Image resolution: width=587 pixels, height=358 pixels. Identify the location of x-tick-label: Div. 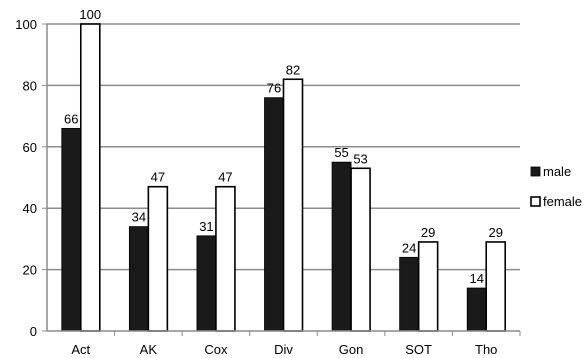
(283, 349).